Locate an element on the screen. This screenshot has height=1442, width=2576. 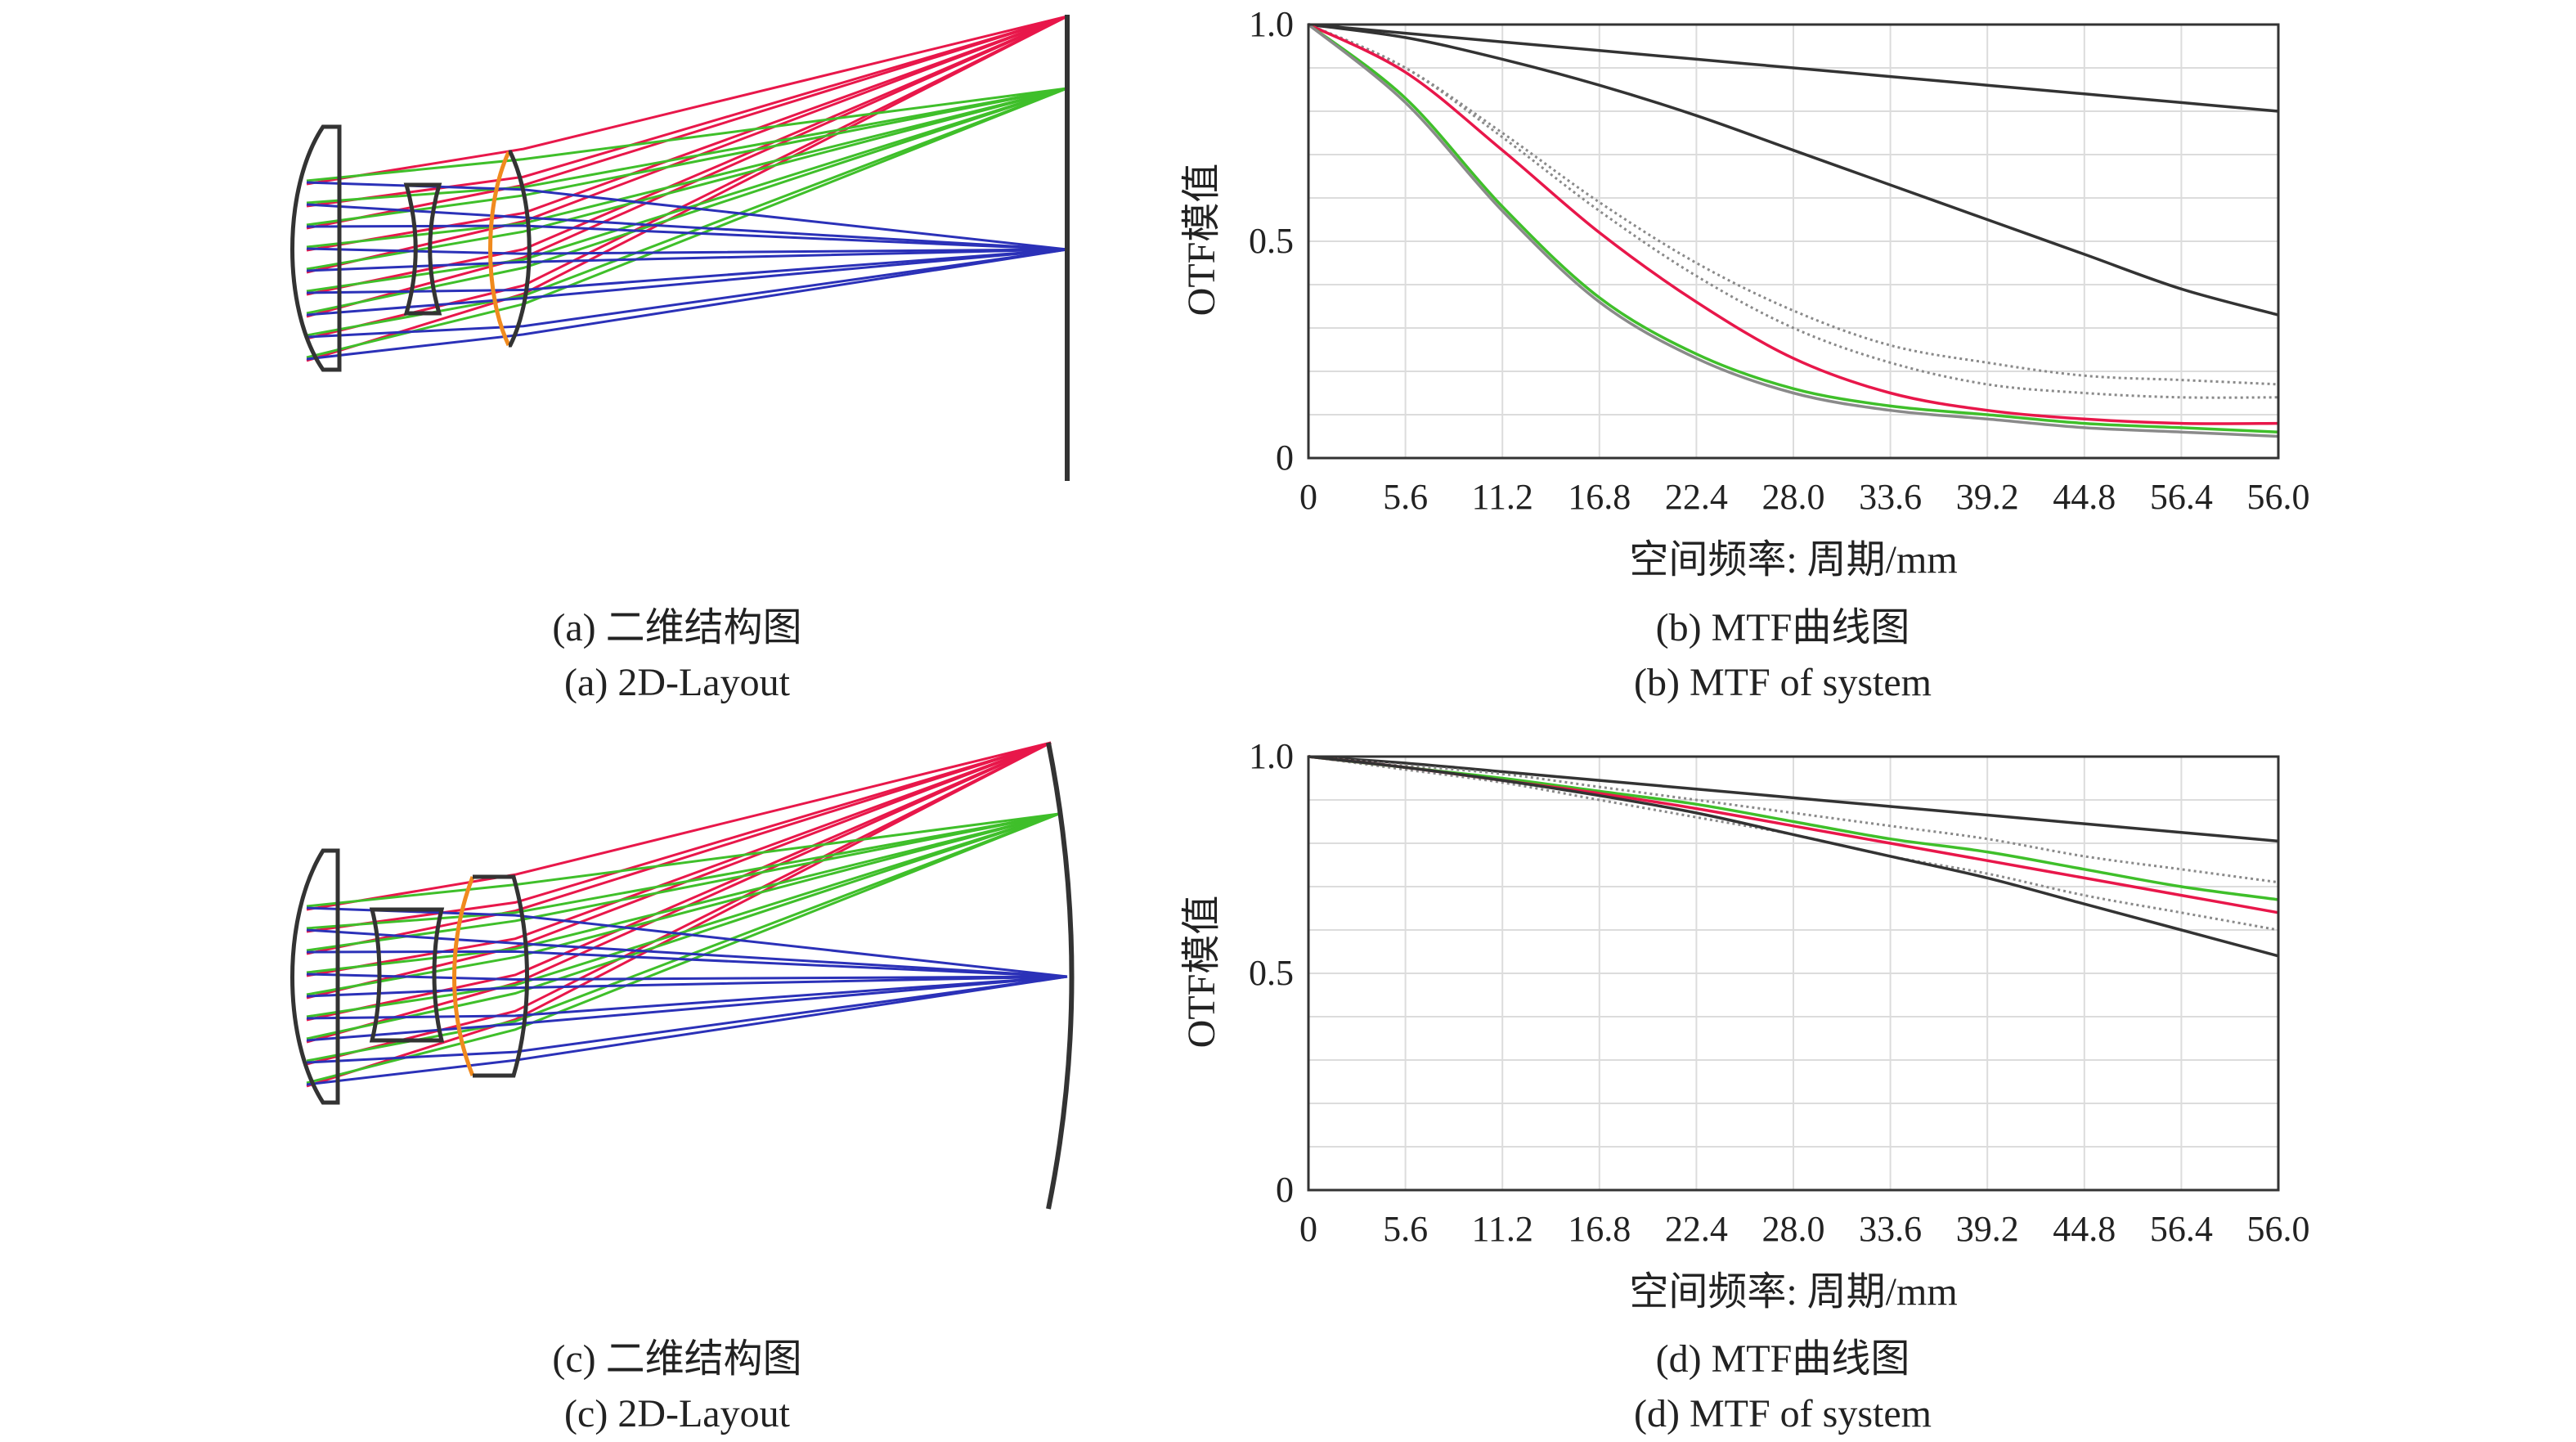
ray-bundle-a is located at coordinates (687, 188).